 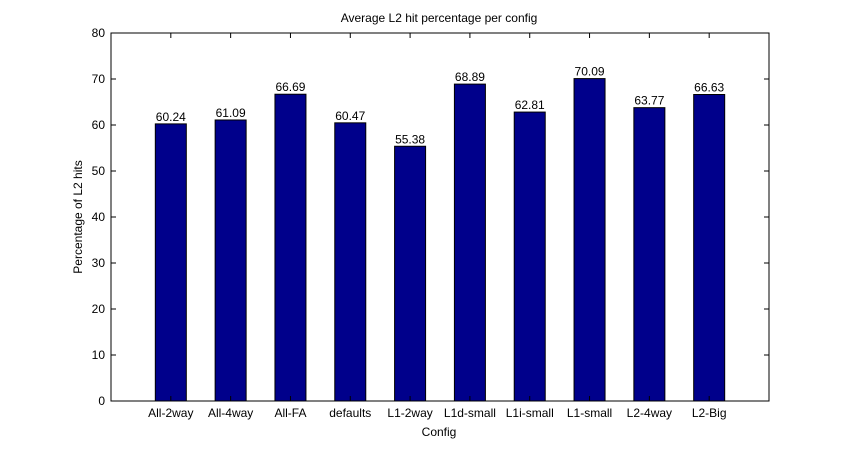 I want to click on x-tick-label: defaults, so click(x=350, y=413).